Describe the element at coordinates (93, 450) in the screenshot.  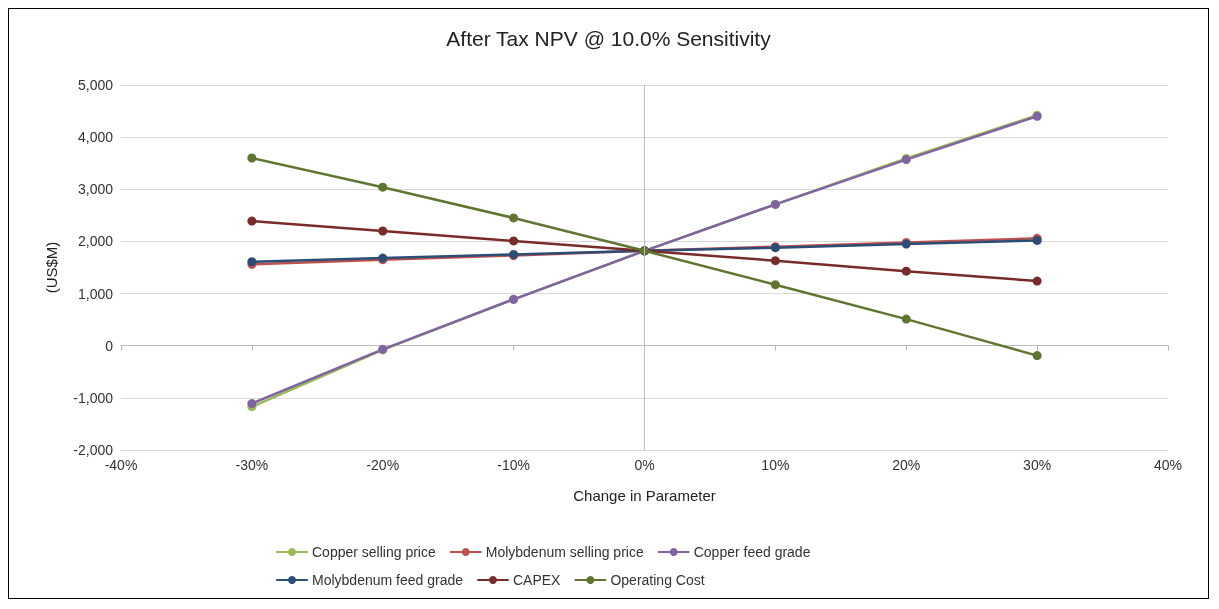
I see `y-tick-label: -2,000` at that location.